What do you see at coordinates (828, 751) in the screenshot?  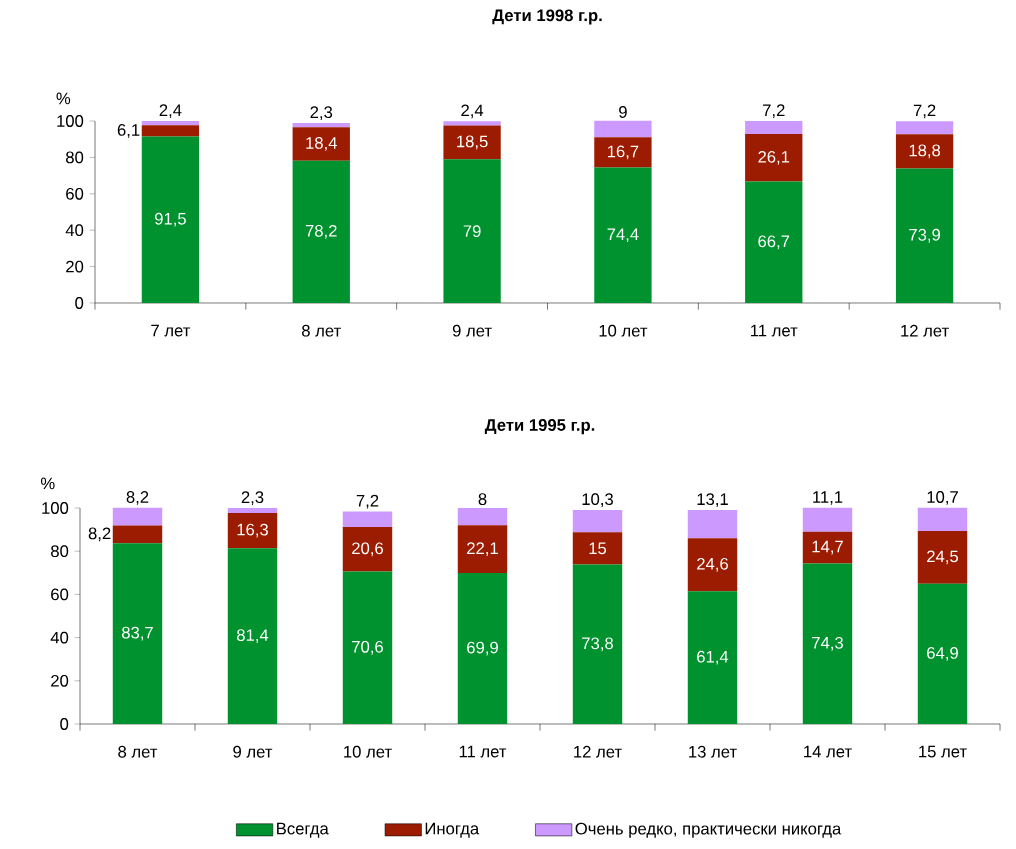 I see `x-tick-label: 14 лет` at bounding box center [828, 751].